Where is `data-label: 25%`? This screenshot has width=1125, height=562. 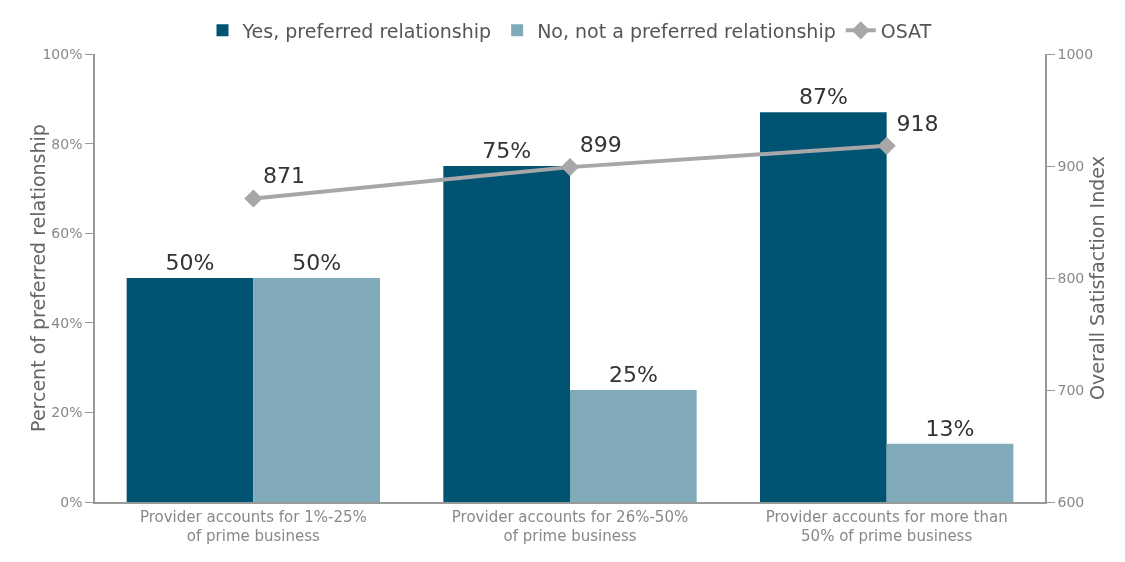
data-label: 25% is located at coordinates (633, 374).